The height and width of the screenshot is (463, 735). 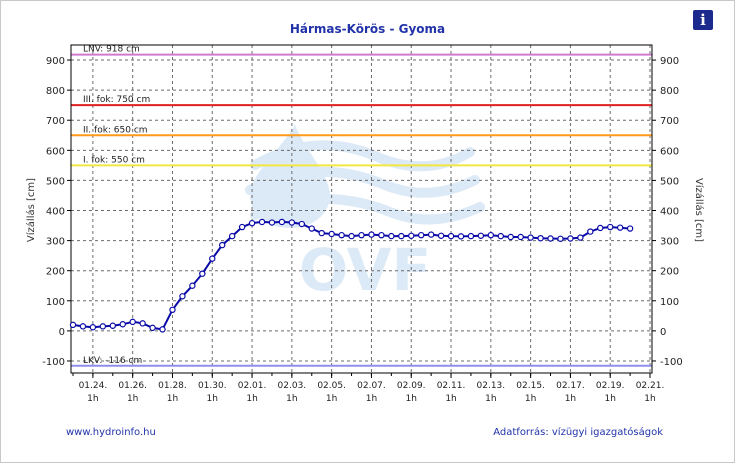 I want to click on y-axis-right: -100 0 100 200 300 400 500 600 700 800 900, so click(x=667, y=212).